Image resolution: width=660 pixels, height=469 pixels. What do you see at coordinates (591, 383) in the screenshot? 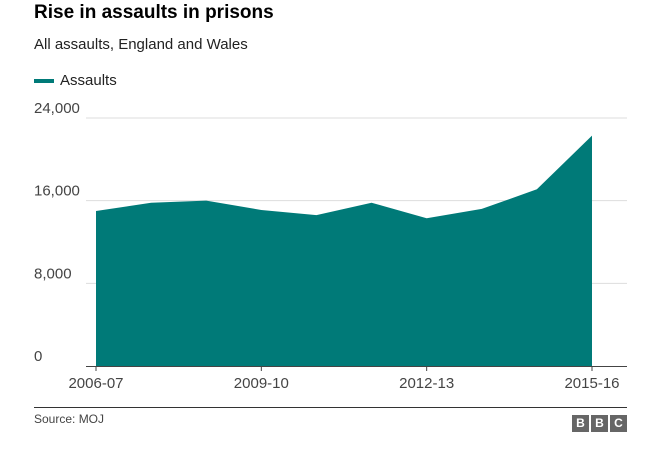
I see `x-tick-label: 2015-16` at bounding box center [591, 383].